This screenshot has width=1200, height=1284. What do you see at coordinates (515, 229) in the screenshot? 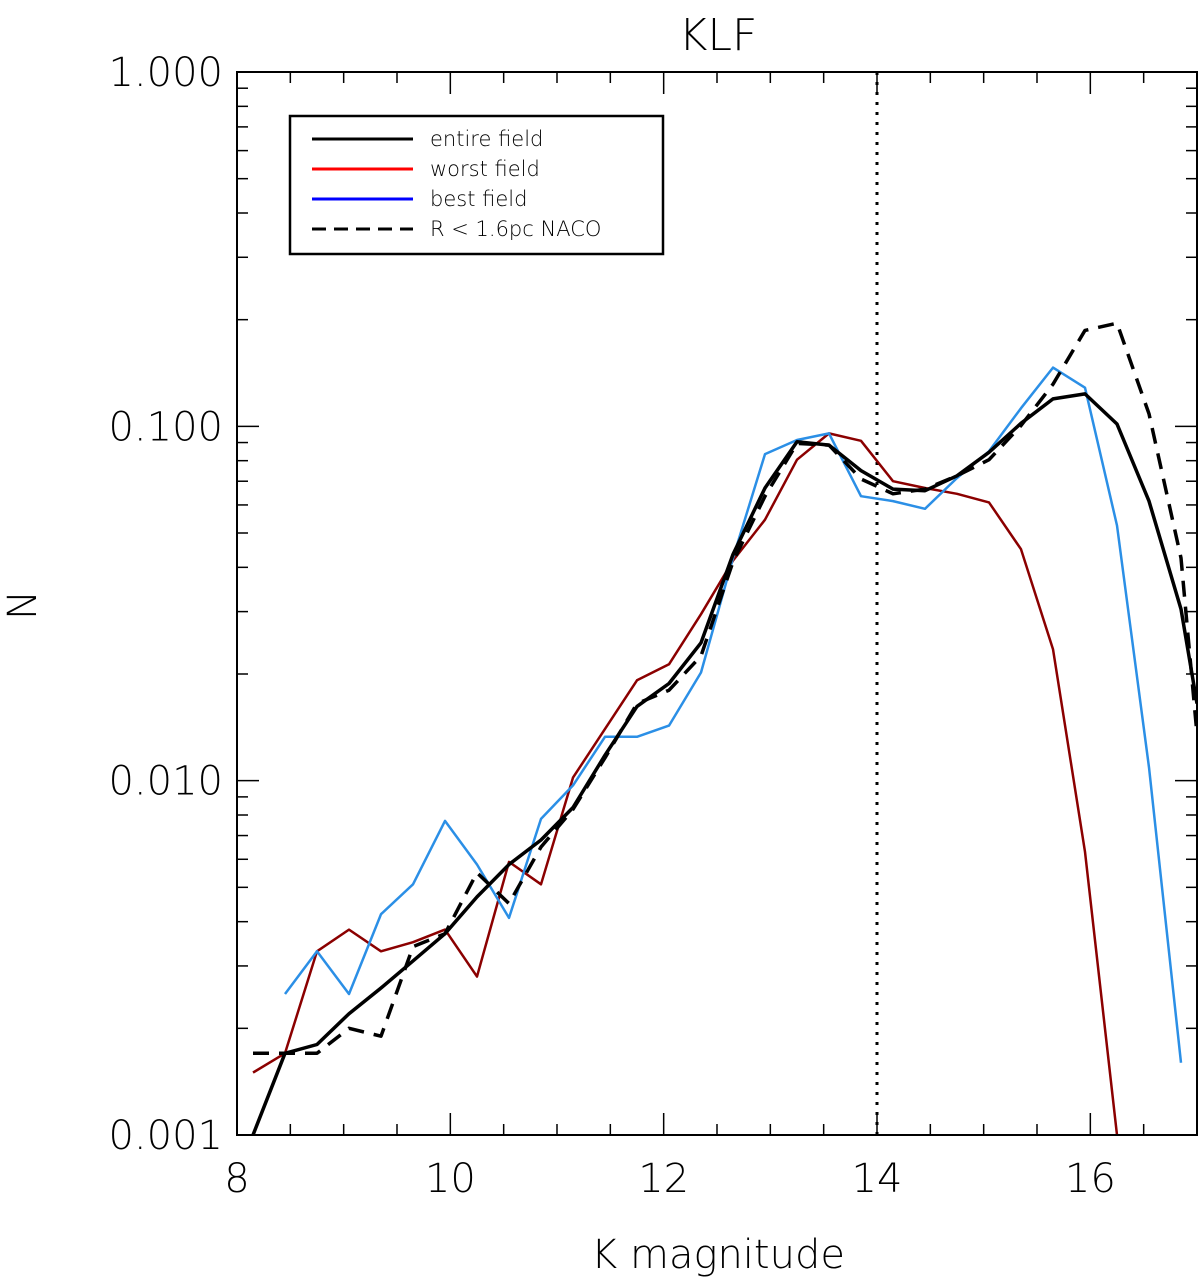
I see `legend-label: R < 1.6pc NACO` at bounding box center [515, 229].